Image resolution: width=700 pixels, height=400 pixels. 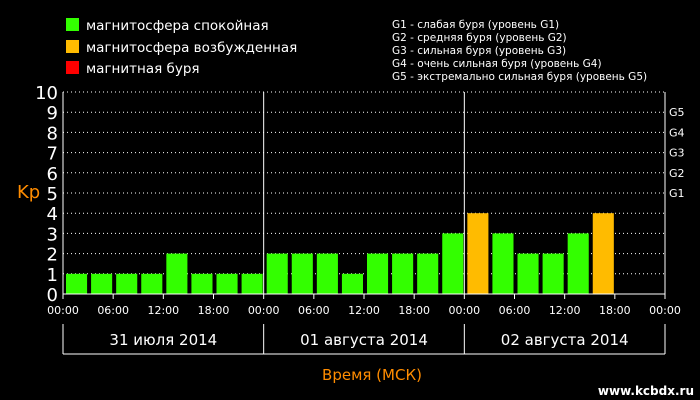 I want to click on storm-tick-label: G1, so click(x=677, y=193).